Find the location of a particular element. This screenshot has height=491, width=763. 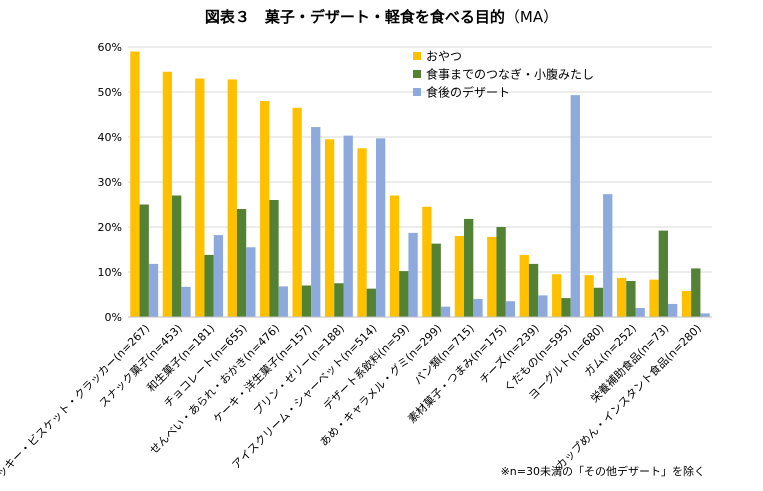

footnote: ※n=30未満の「その他デザート」を除く is located at coordinates (602, 471).